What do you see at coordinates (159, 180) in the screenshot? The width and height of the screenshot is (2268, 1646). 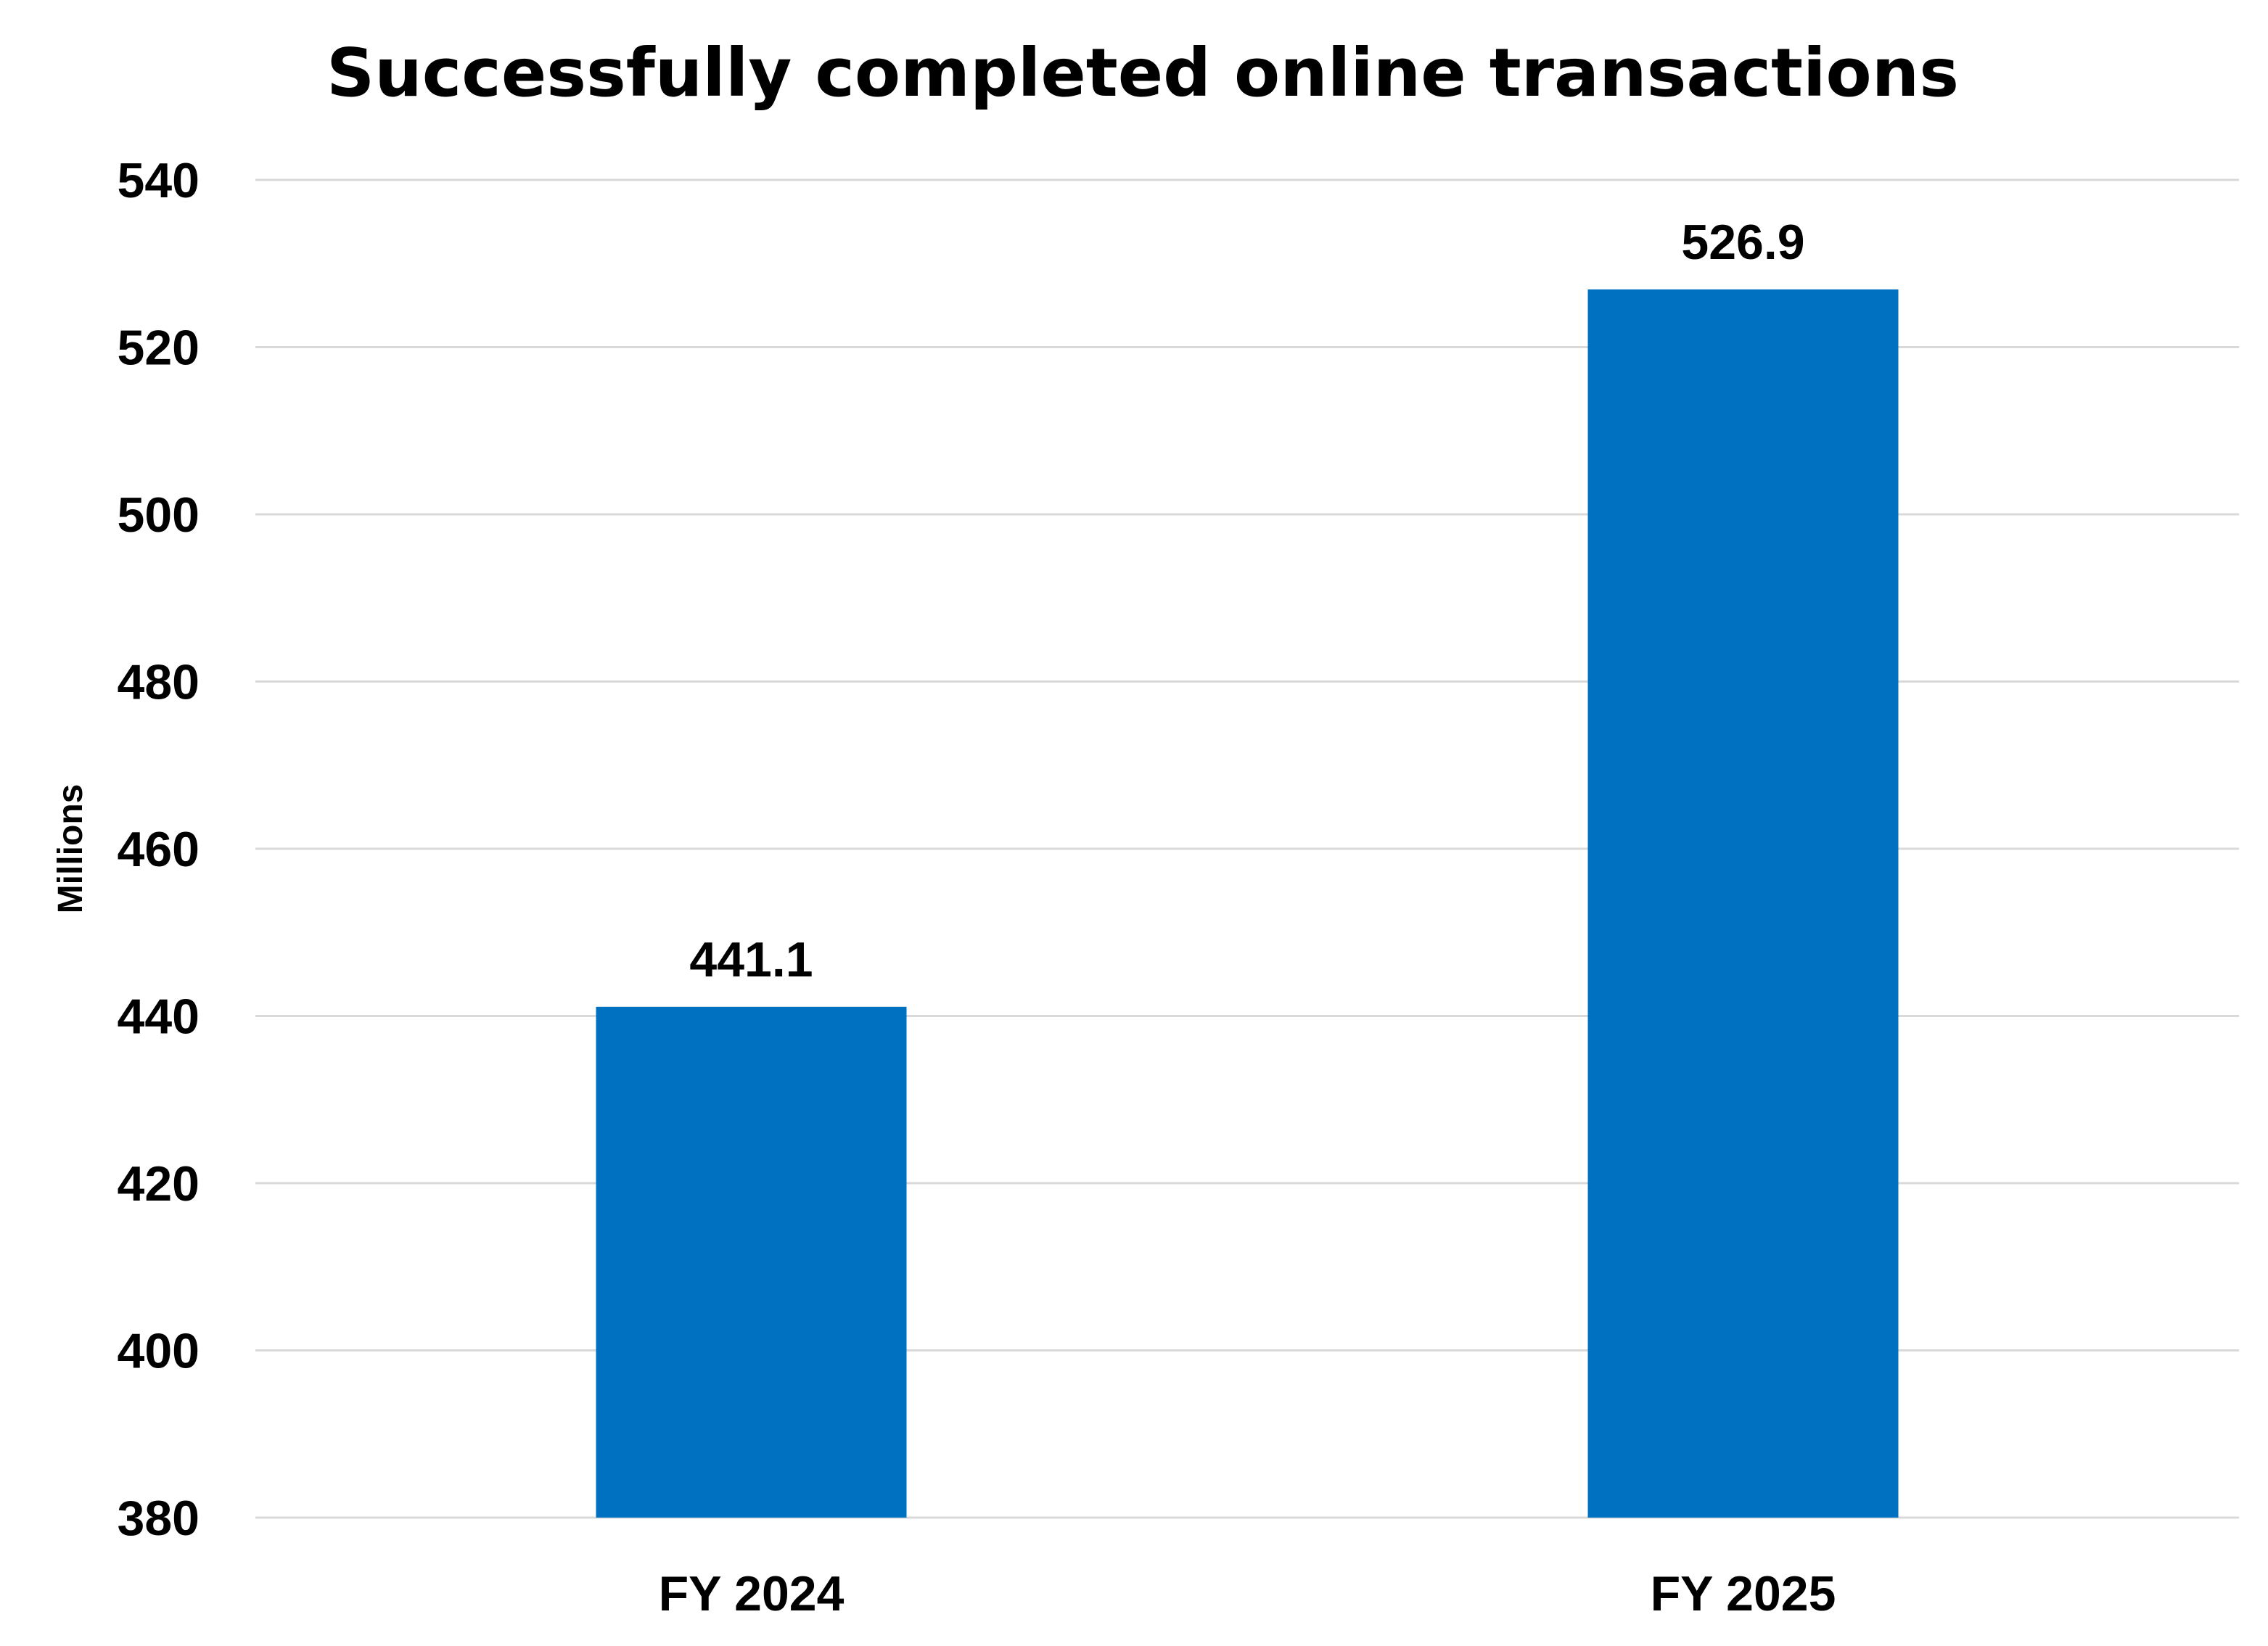 I see `y-tick-label: 540` at bounding box center [159, 180].